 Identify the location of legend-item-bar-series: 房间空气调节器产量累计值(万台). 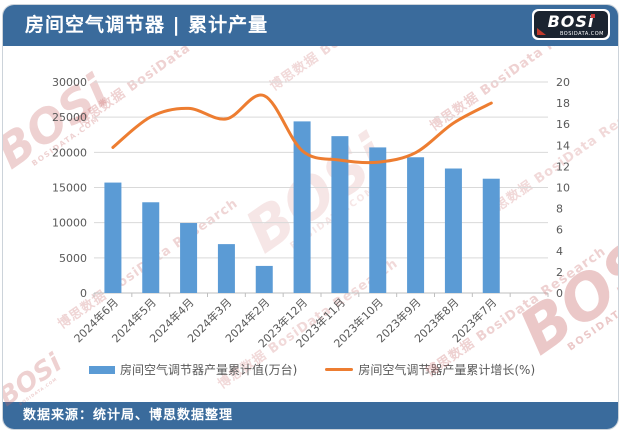
(193, 369).